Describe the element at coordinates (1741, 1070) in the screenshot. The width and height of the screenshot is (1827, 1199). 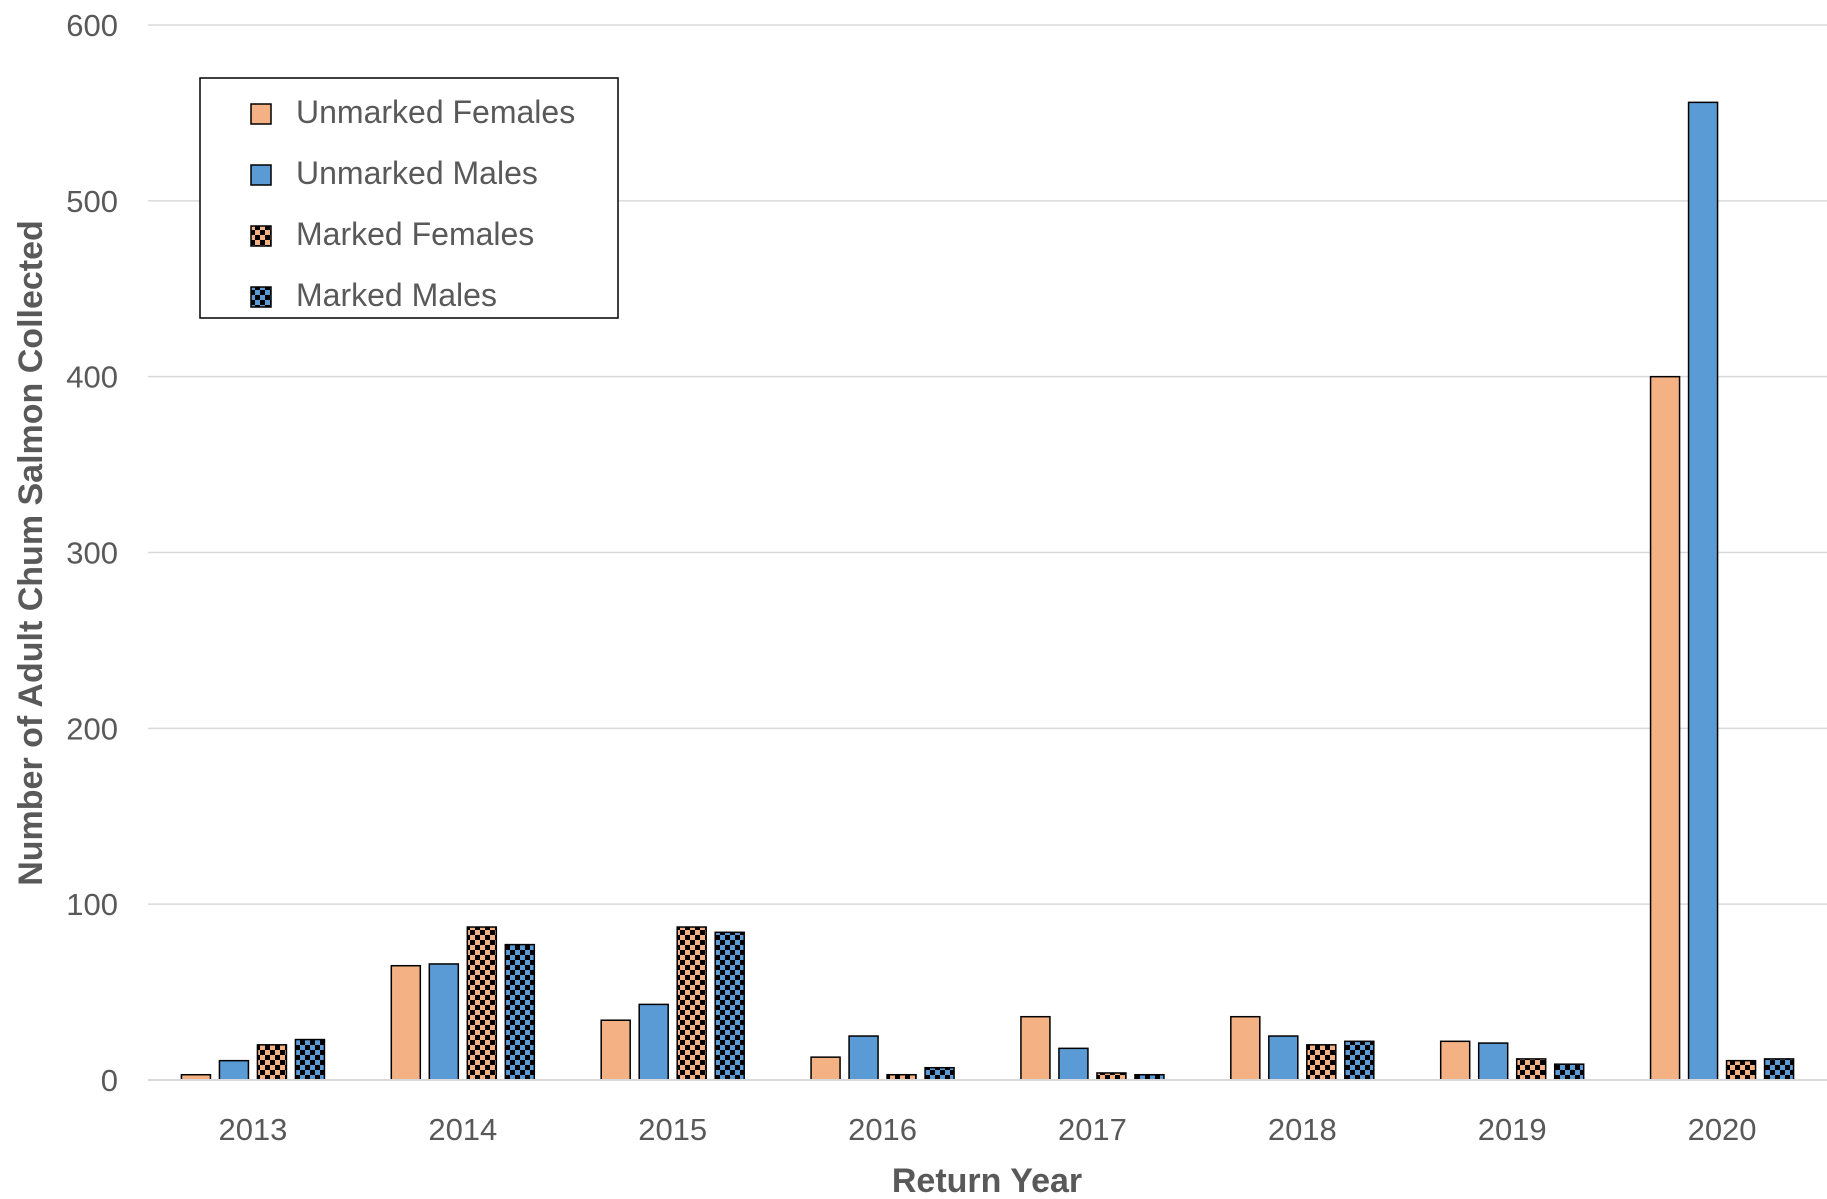
I see `bar-marked-females-2020` at that location.